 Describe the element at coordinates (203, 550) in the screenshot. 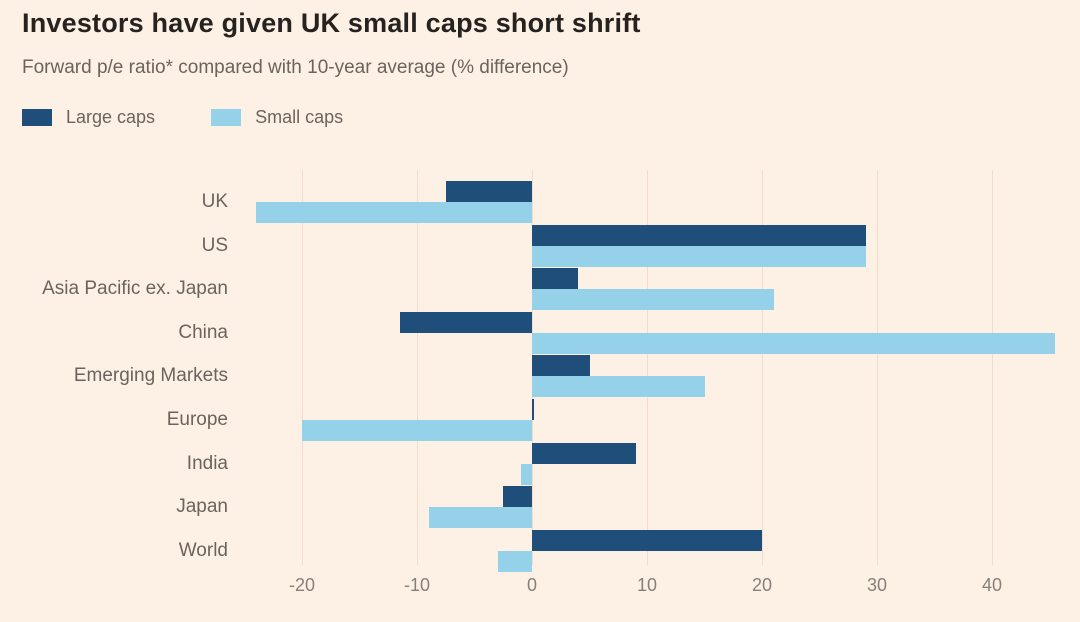

I see `category-label: World` at that location.